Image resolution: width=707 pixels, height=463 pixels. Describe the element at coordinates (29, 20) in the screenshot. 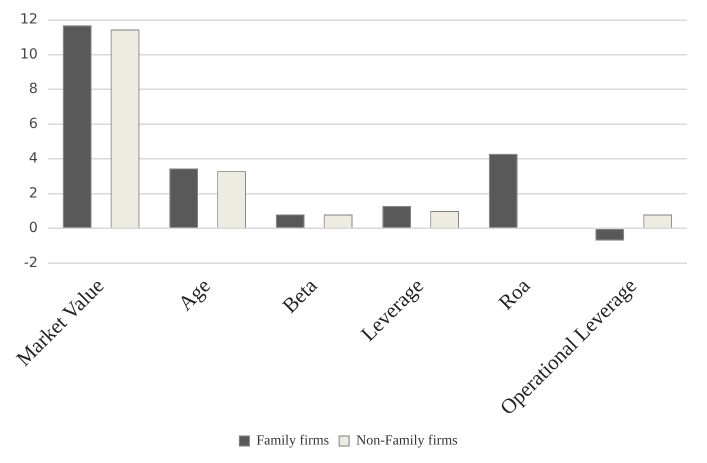

I see `y-tick-label: 12` at that location.